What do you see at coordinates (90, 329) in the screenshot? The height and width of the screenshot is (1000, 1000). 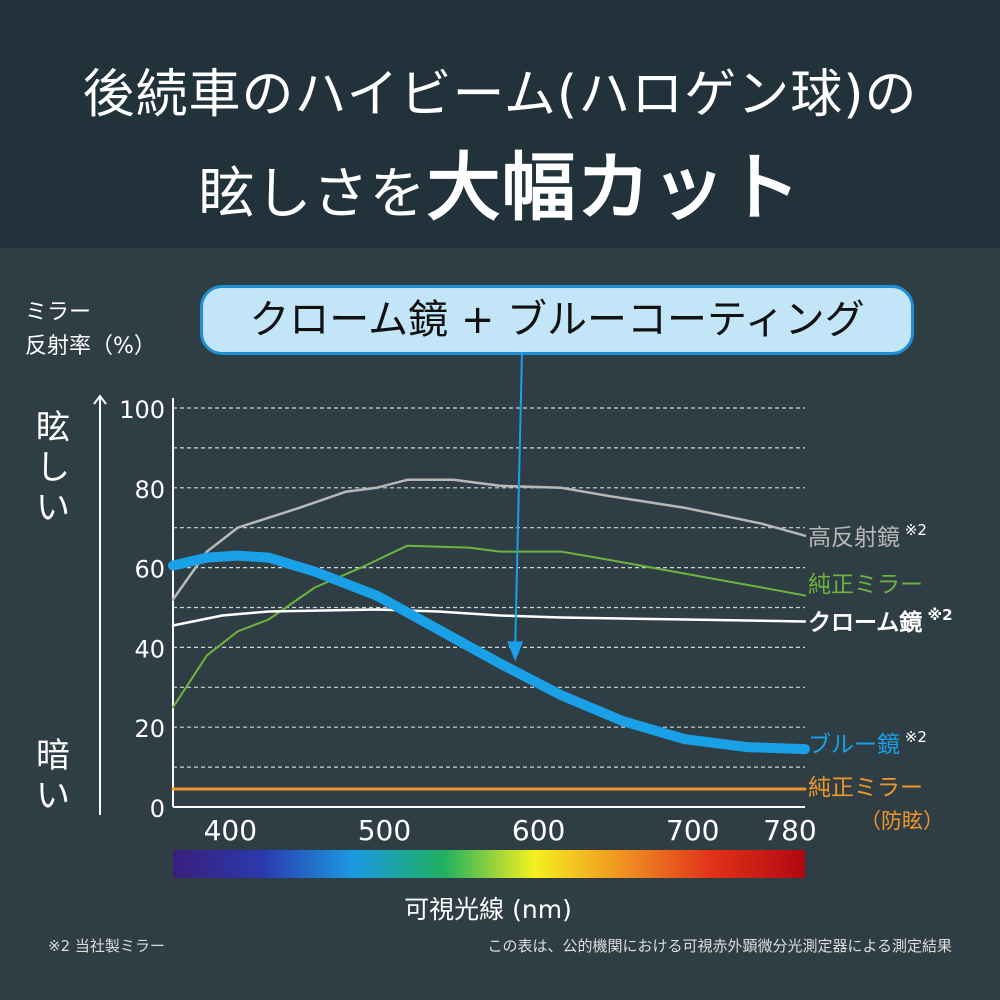 I see `y-axis-label: ミラー 反射率（%）` at bounding box center [90, 329].